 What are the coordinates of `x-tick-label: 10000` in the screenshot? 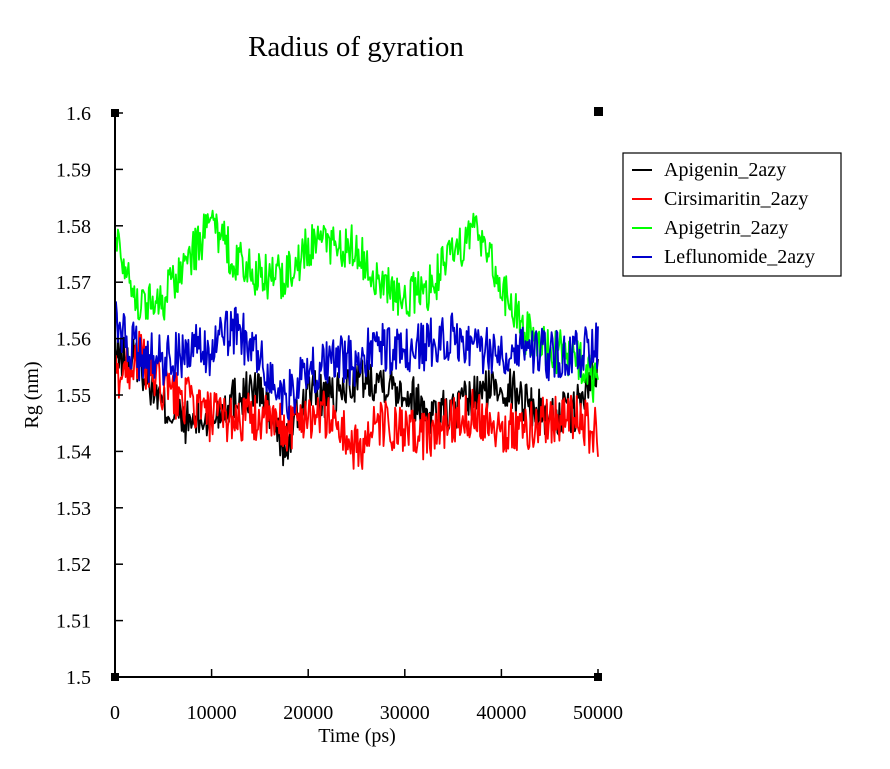 It's located at (212, 713).